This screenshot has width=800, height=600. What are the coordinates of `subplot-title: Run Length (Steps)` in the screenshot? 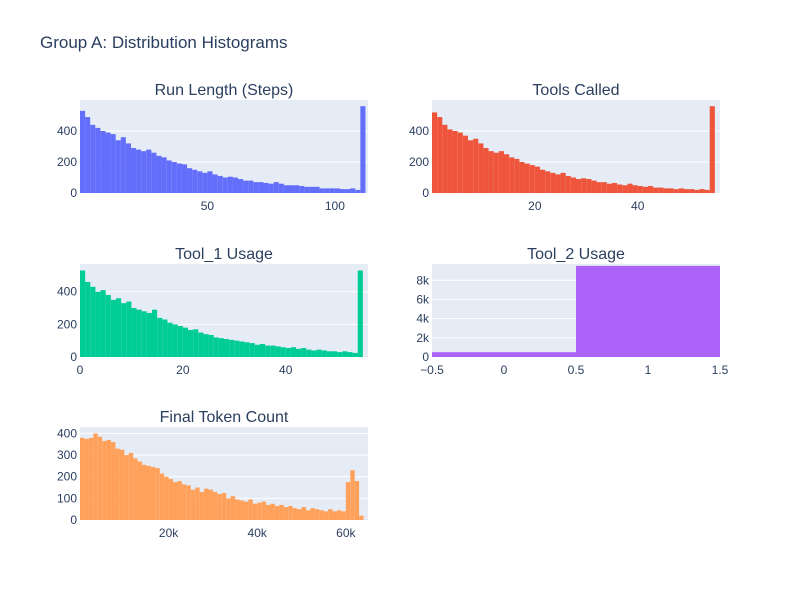 It's located at (224, 90).